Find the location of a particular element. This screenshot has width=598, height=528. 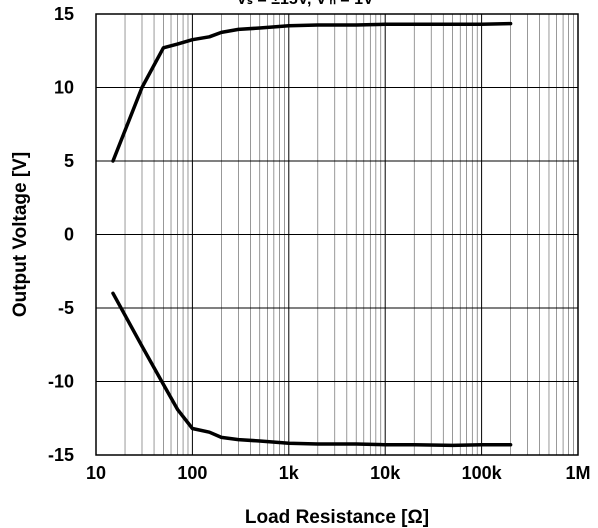

x-tick-label: 1M is located at coordinates (577, 473).